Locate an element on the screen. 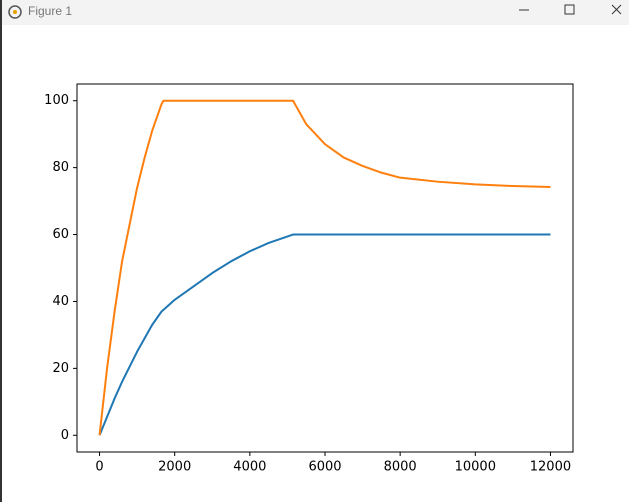 This screenshot has height=502, width=629. app-icon is located at coordinates (15, 12).